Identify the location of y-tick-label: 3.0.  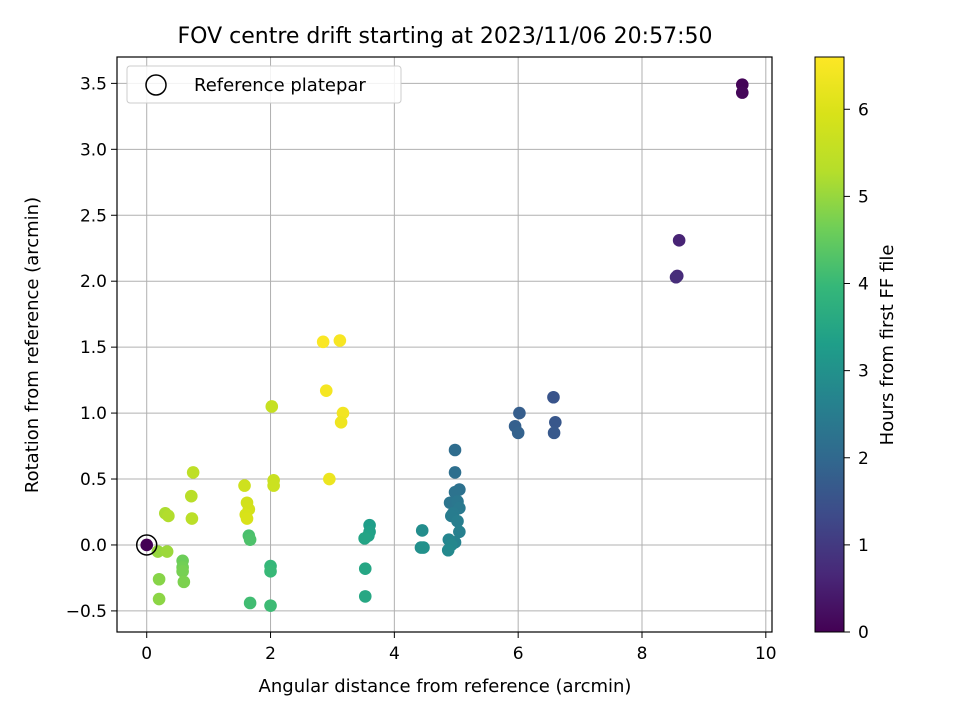
(93, 150).